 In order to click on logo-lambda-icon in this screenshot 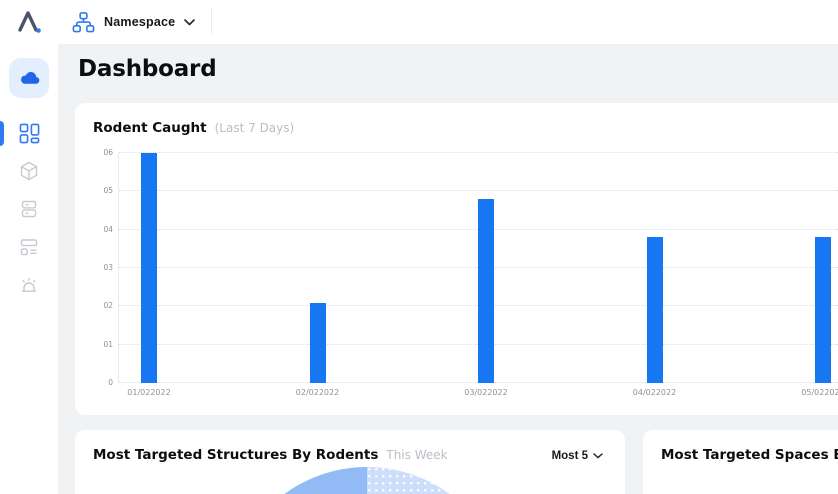, I will do `click(29, 22)`.